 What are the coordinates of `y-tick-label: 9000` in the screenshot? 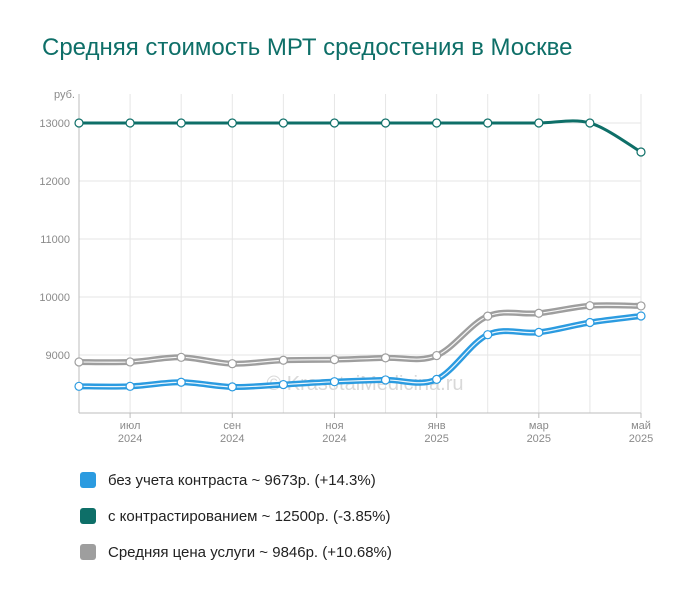 It's located at (58, 356).